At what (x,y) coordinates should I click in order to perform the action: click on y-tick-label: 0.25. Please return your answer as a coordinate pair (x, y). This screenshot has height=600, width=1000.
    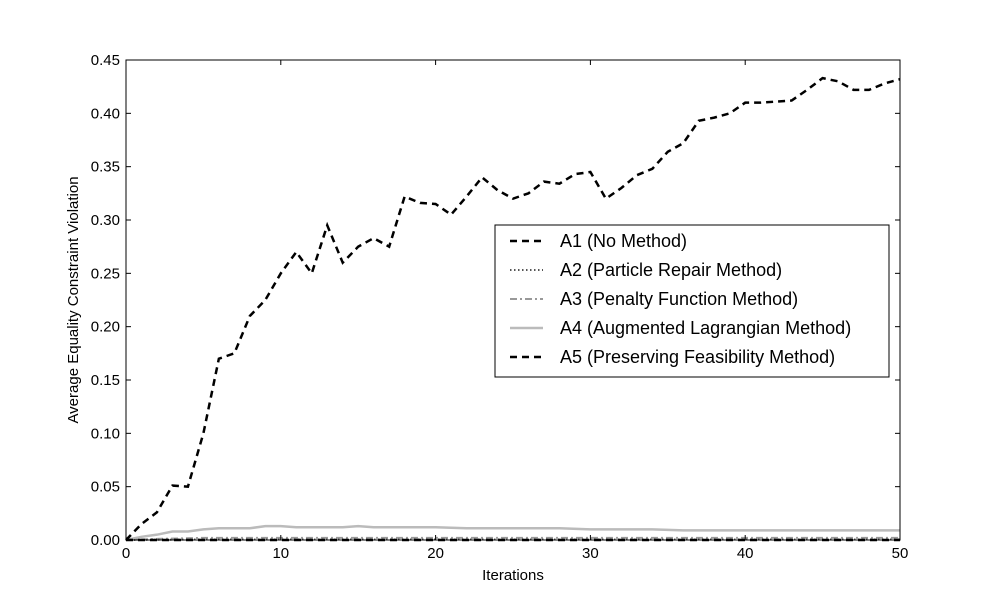
    Looking at the image, I should click on (105, 273).